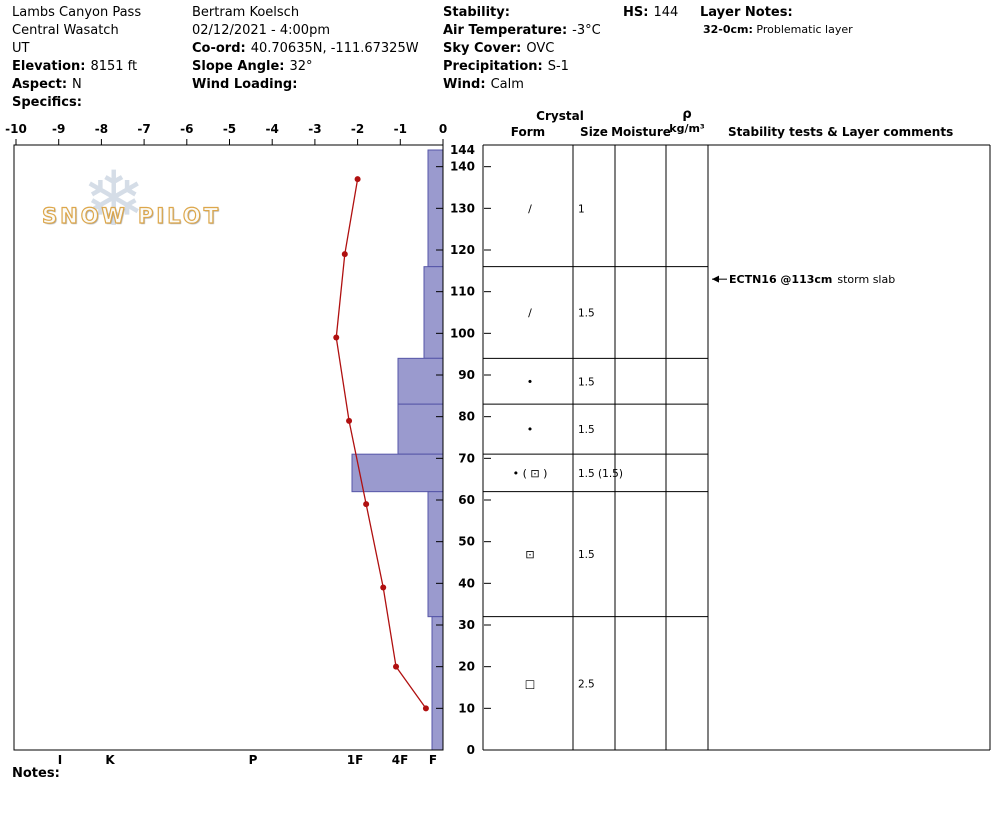 Image resolution: width=994 pixels, height=840 pixels. I want to click on hs-value: 144, so click(666, 12).